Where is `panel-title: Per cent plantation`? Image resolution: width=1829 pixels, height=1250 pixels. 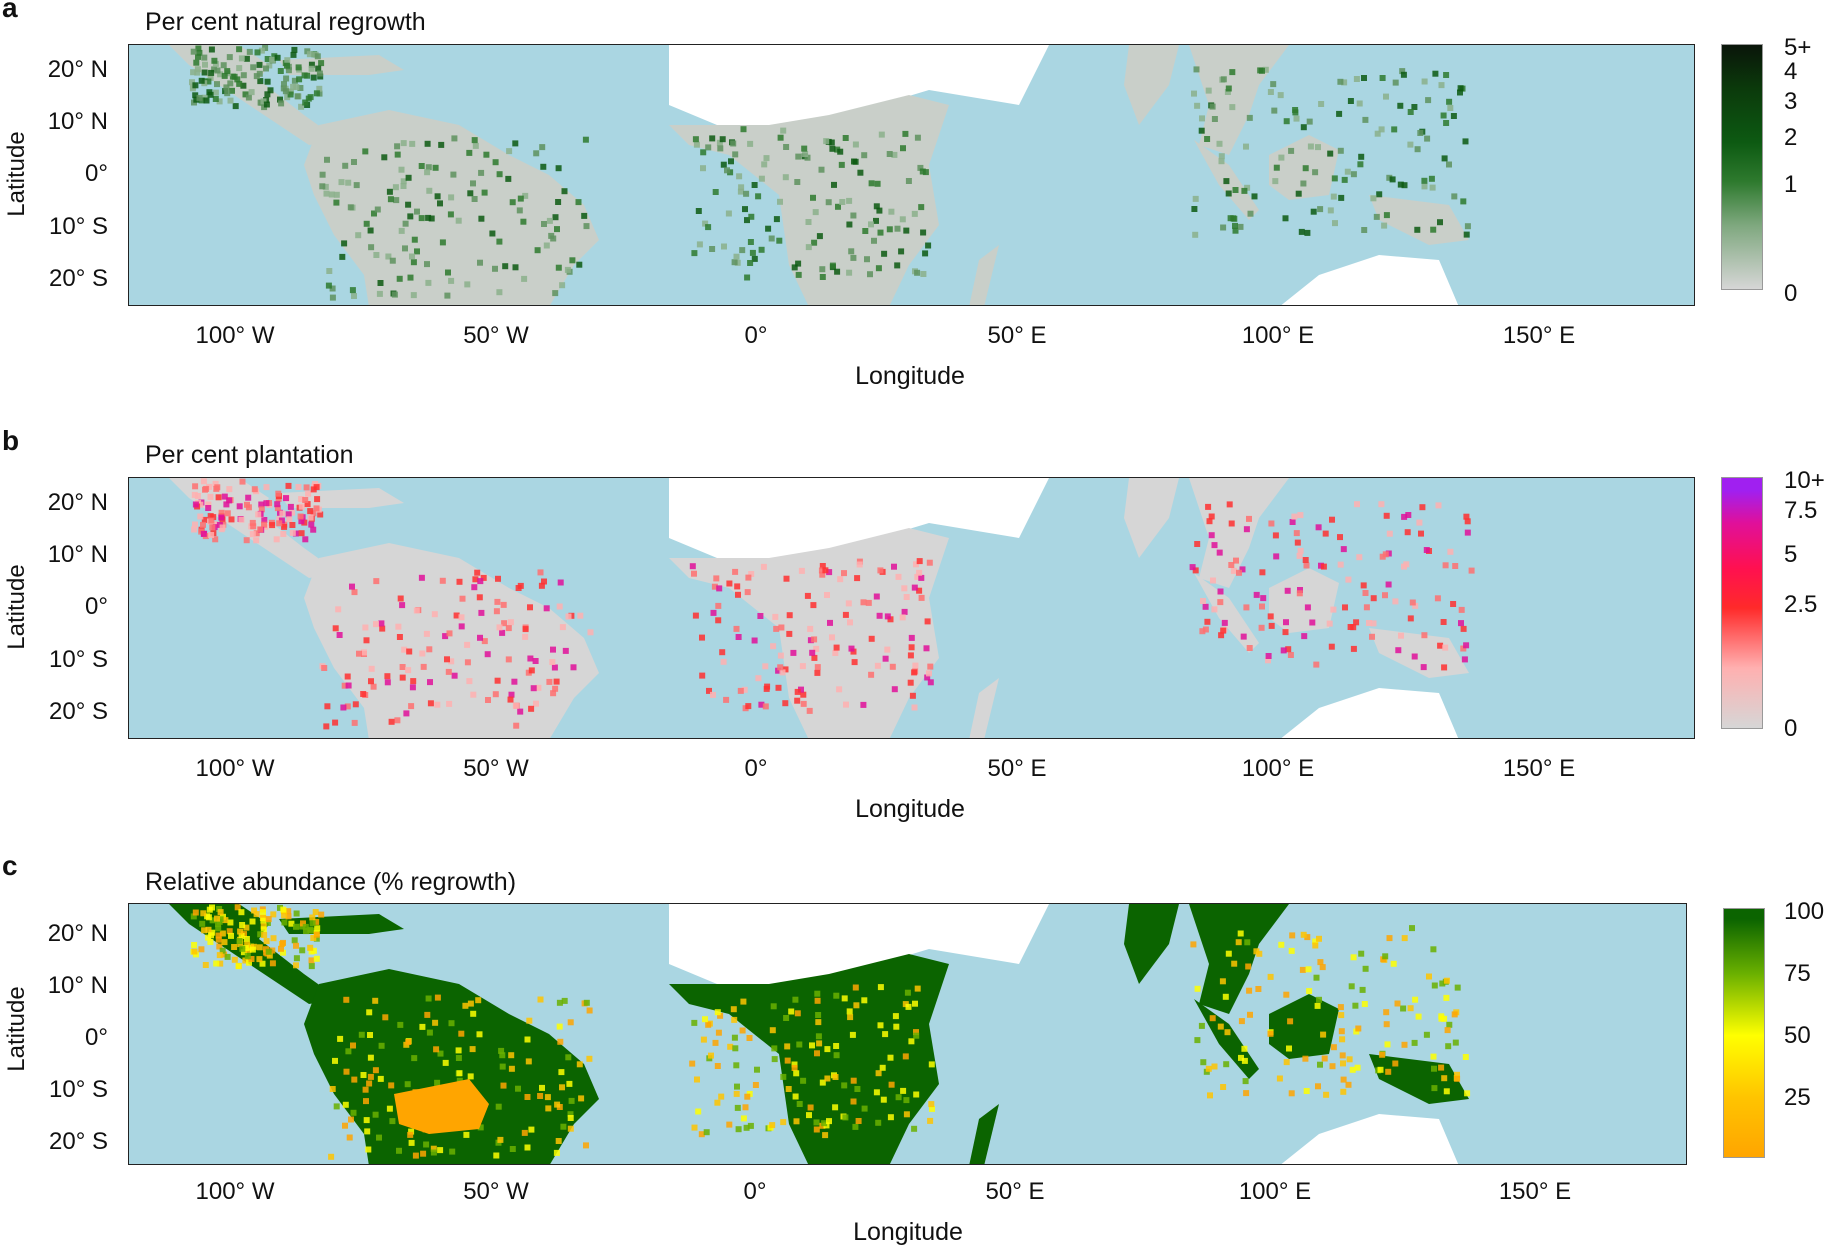
panel-title: Per cent plantation is located at coordinates (249, 455).